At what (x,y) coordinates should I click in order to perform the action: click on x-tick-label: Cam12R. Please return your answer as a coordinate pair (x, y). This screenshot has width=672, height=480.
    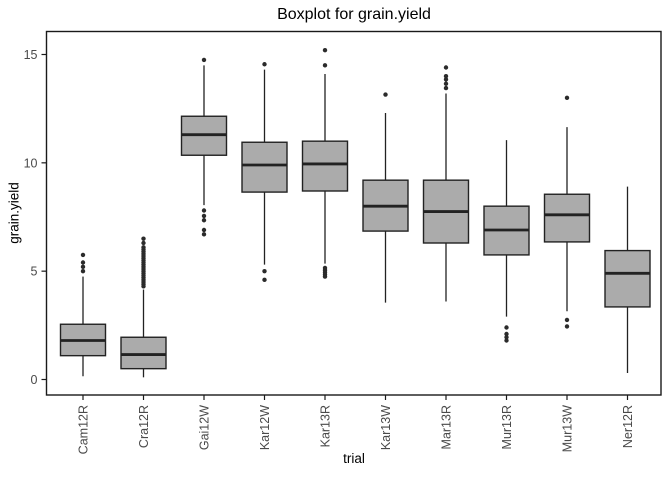
    Looking at the image, I should click on (84, 429).